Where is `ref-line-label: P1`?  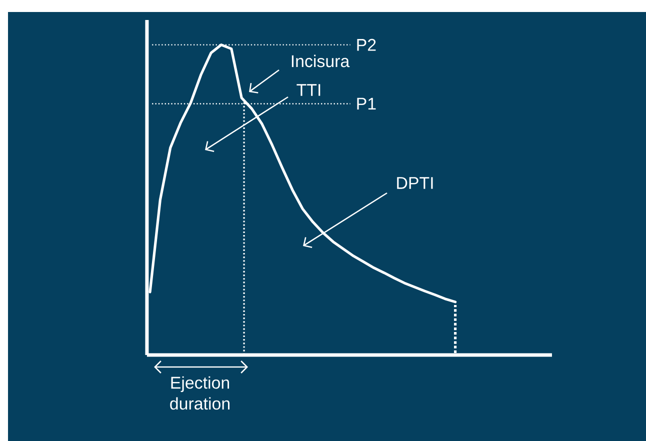 ref-line-label: P1 is located at coordinates (366, 104).